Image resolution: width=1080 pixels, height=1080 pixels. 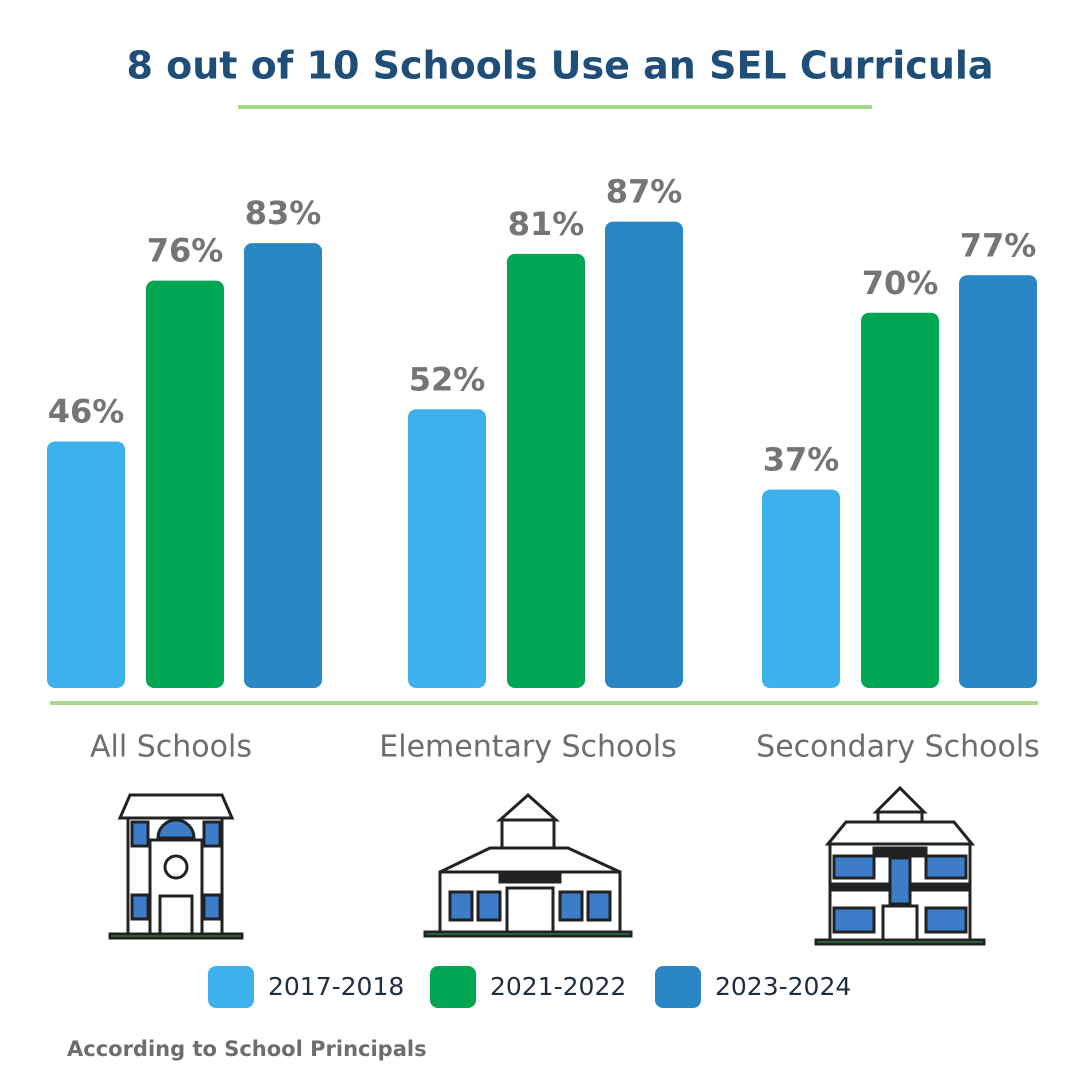 What do you see at coordinates (185, 251) in the screenshot?
I see `value-label: 76%` at bounding box center [185, 251].